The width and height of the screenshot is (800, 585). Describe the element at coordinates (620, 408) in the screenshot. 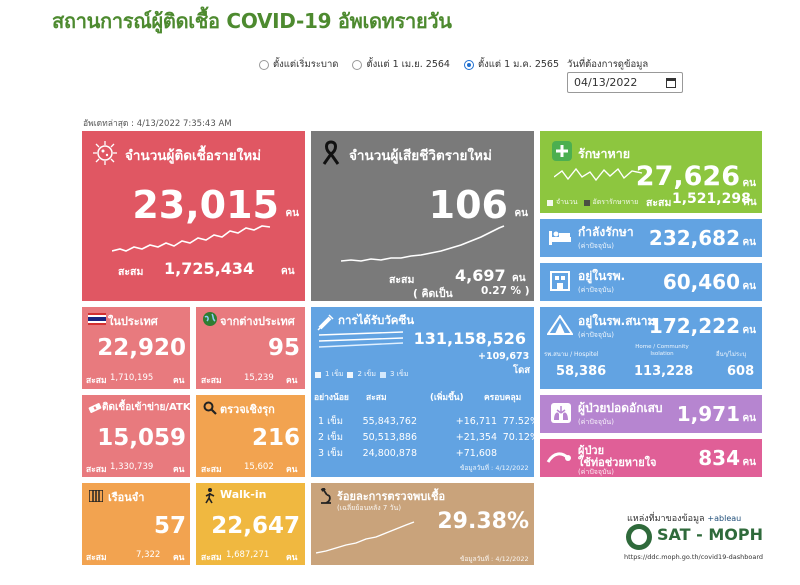

I see `severe-label: ผู้ป่วยปอดอักเสบ` at that location.